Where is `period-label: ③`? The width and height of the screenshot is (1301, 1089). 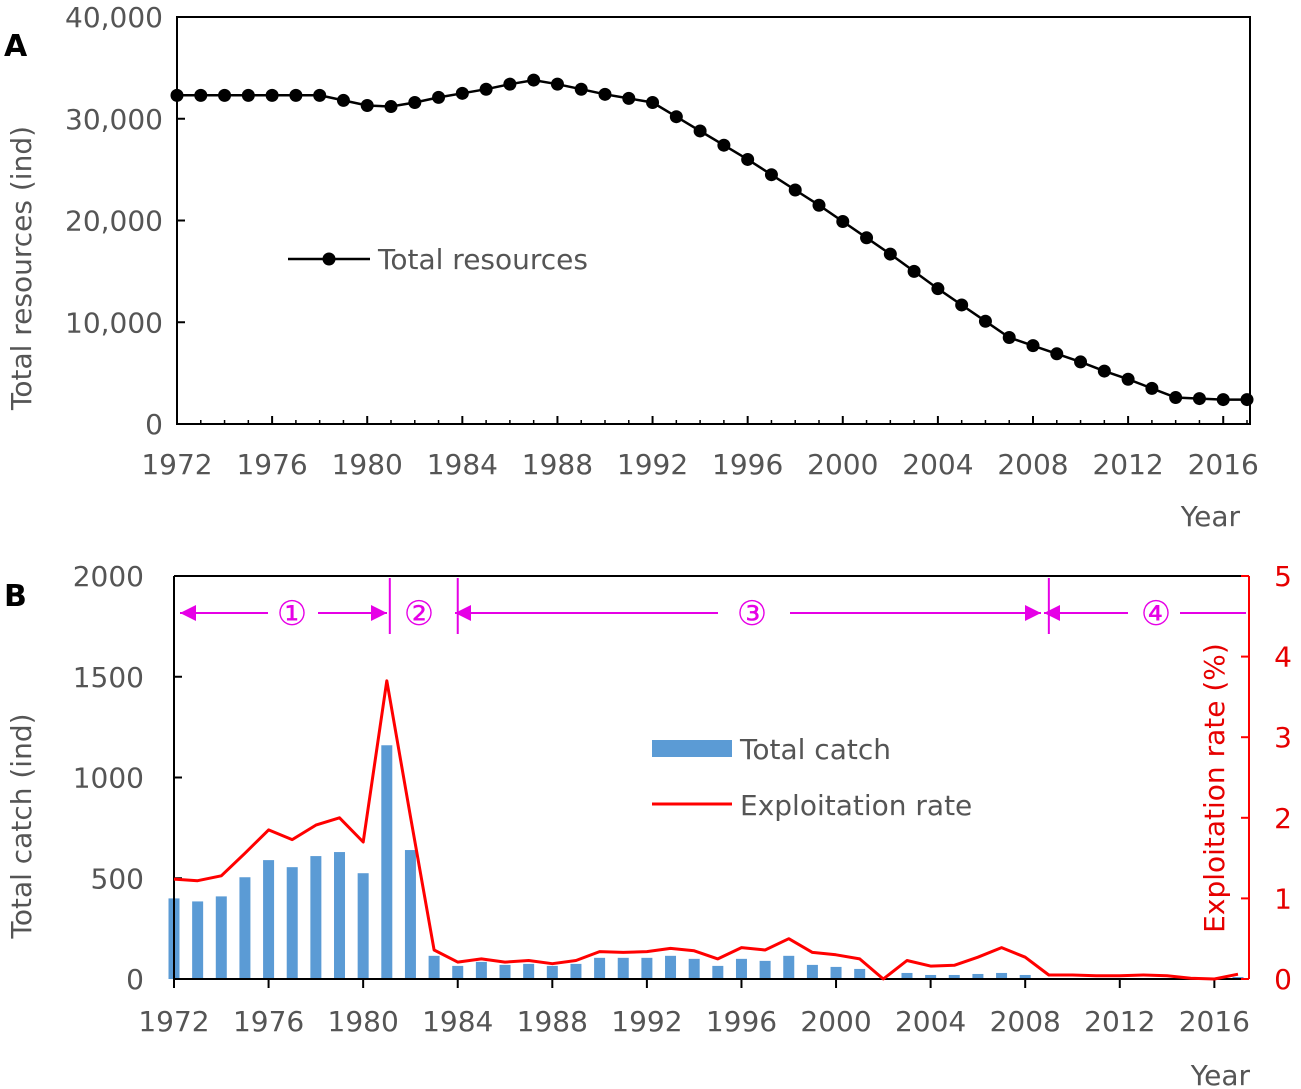
period-label: ③ is located at coordinates (752, 614).